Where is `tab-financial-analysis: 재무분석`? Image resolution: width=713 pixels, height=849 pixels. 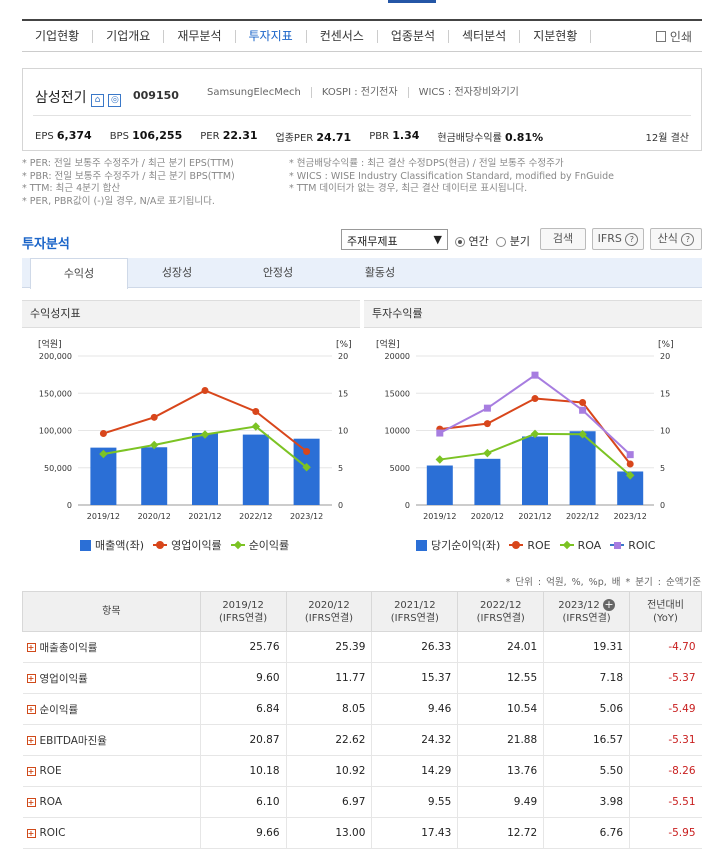 tab-financial-analysis: 재무분석 is located at coordinates (200, 36).